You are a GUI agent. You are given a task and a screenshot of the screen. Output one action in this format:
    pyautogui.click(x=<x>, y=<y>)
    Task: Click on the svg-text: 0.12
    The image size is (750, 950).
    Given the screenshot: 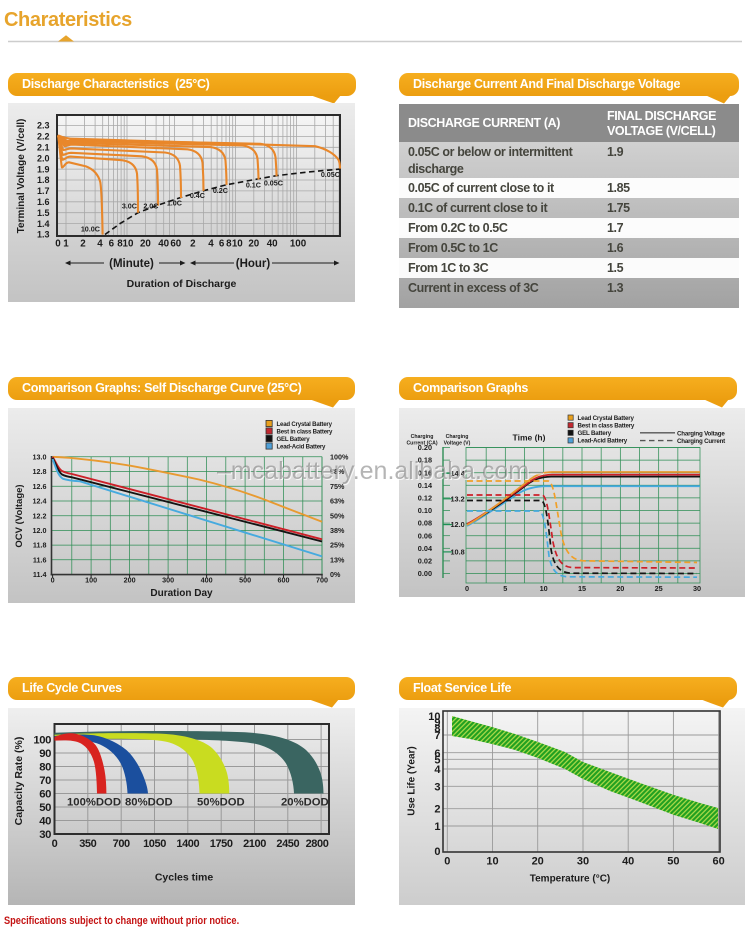 What is the action you would take?
    pyautogui.click(x=425, y=498)
    